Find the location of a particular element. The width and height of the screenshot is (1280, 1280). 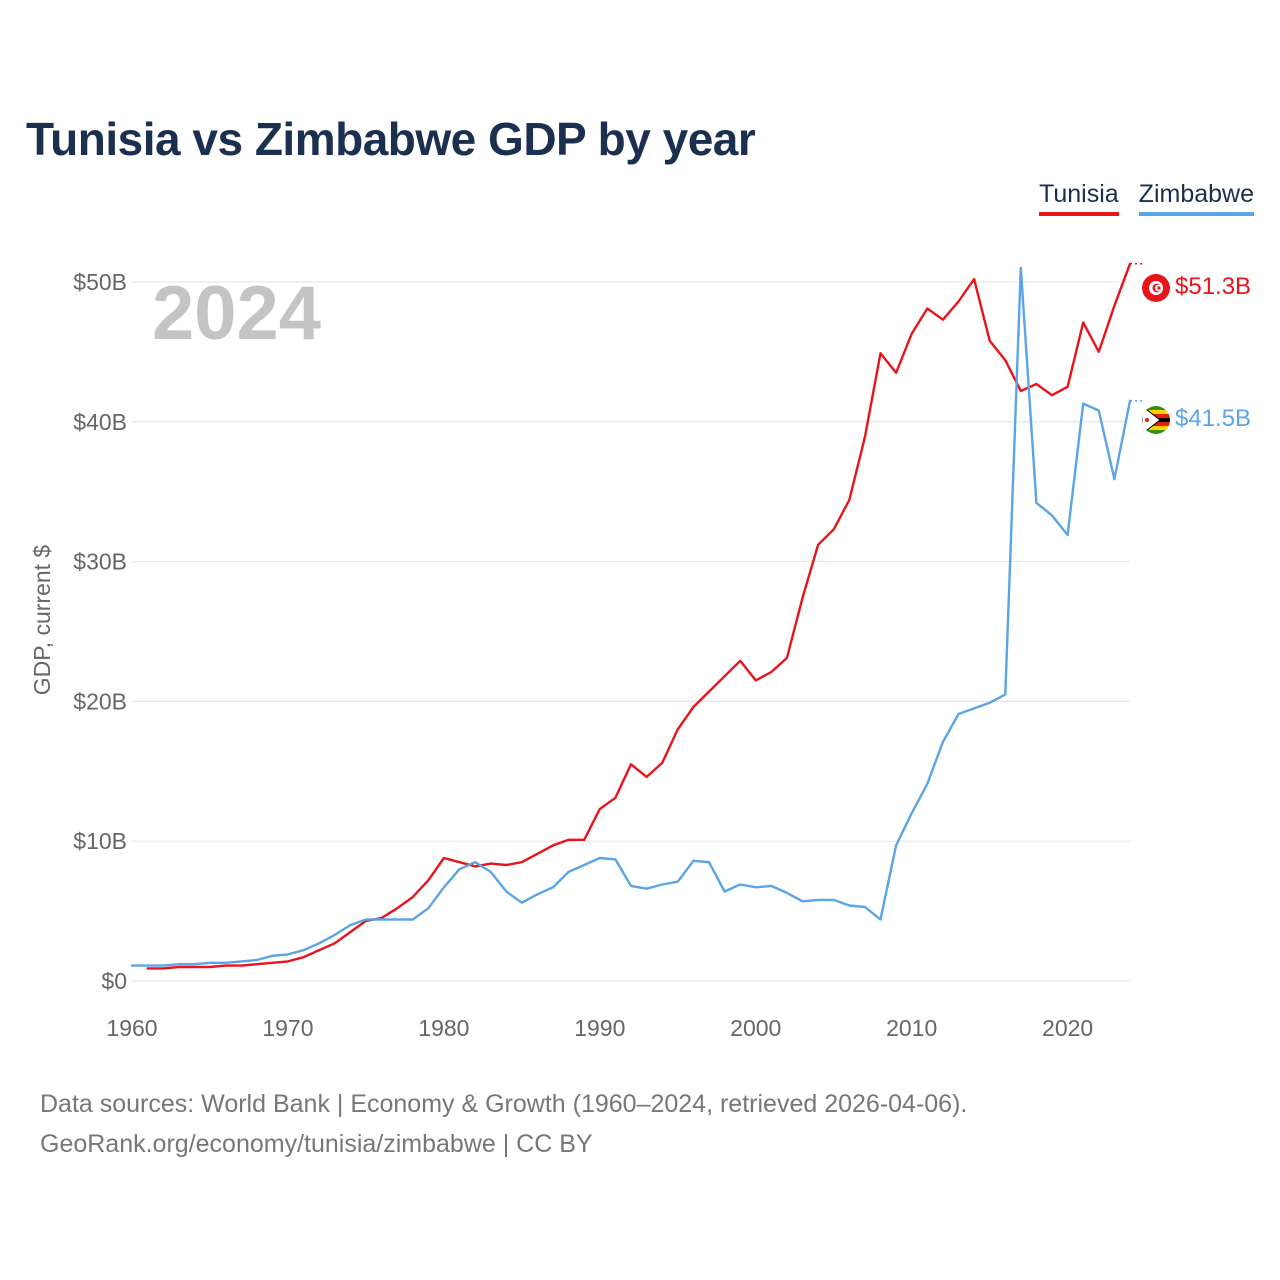

x-axis: 1960 1970 1980 1990 2000 2010 2020 is located at coordinates (599, 1028).